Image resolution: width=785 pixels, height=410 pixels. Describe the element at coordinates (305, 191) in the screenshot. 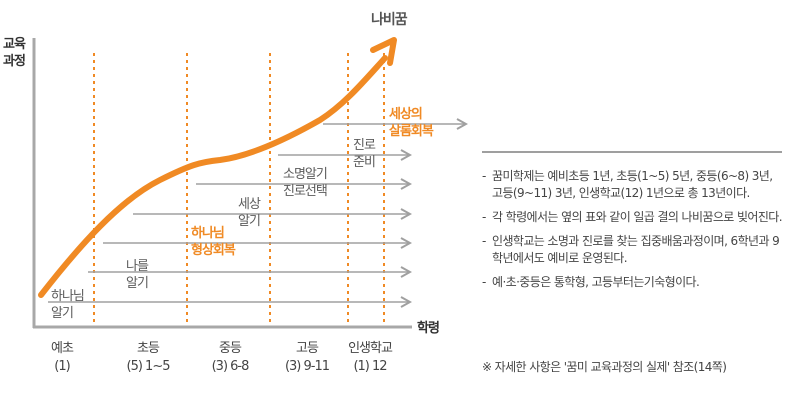

I see `curriculum-label-line: 진로선택` at that location.